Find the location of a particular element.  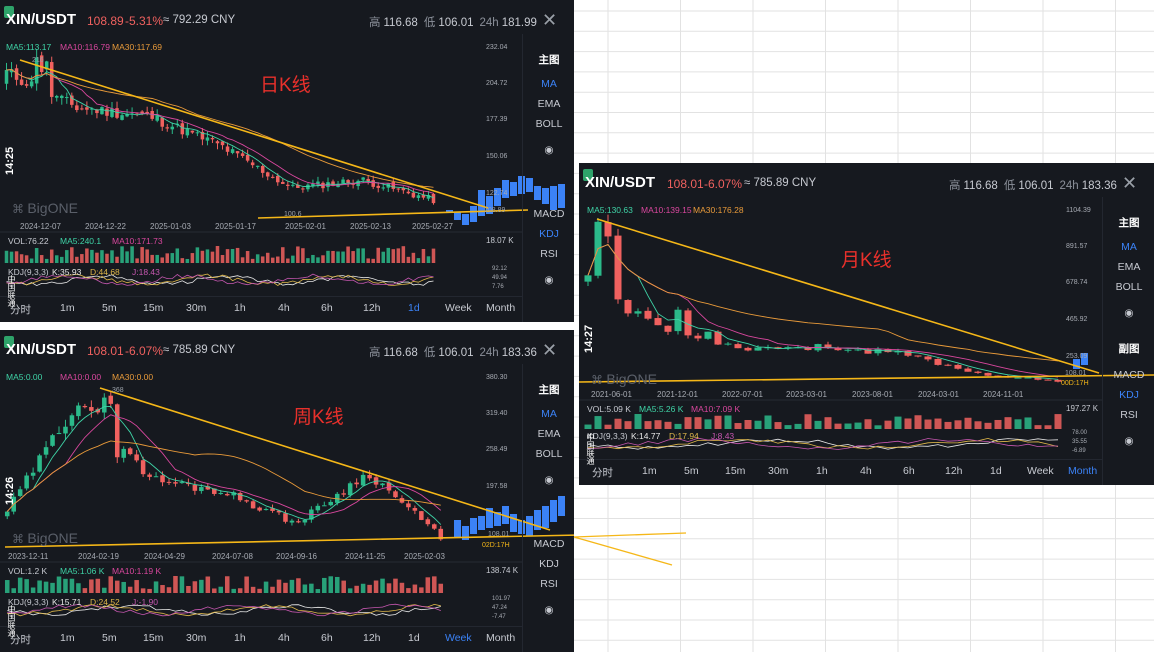

kdj-axis-tick: -7.47 is located at coordinates (499, 617).